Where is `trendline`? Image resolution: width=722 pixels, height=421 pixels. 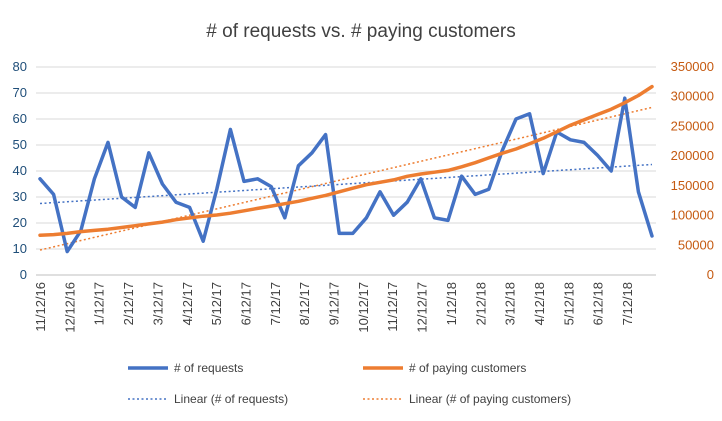
trendline is located at coordinates (346, 184).